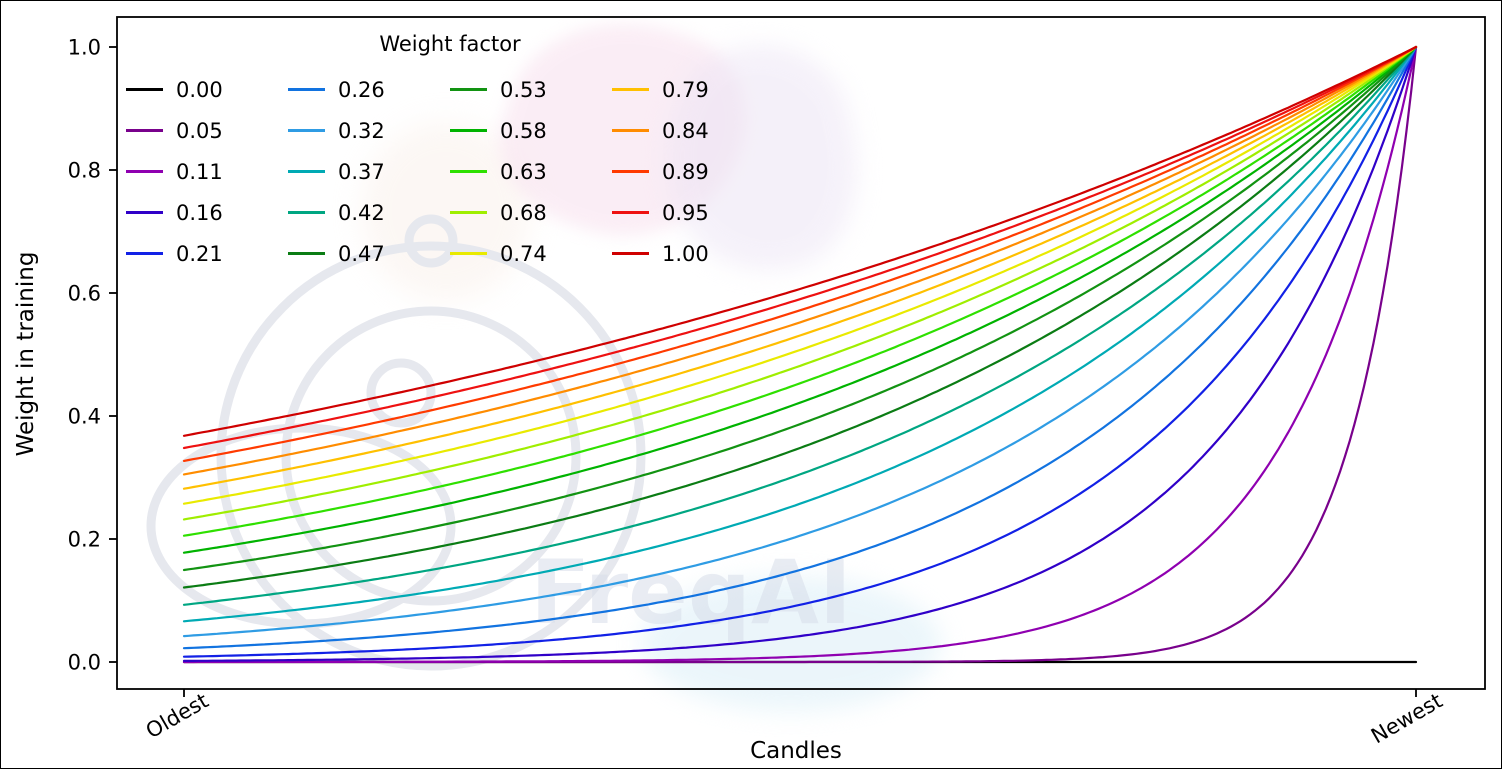 Image resolution: width=1502 pixels, height=769 pixels. I want to click on y-tick-label: 0.0, so click(84, 663).